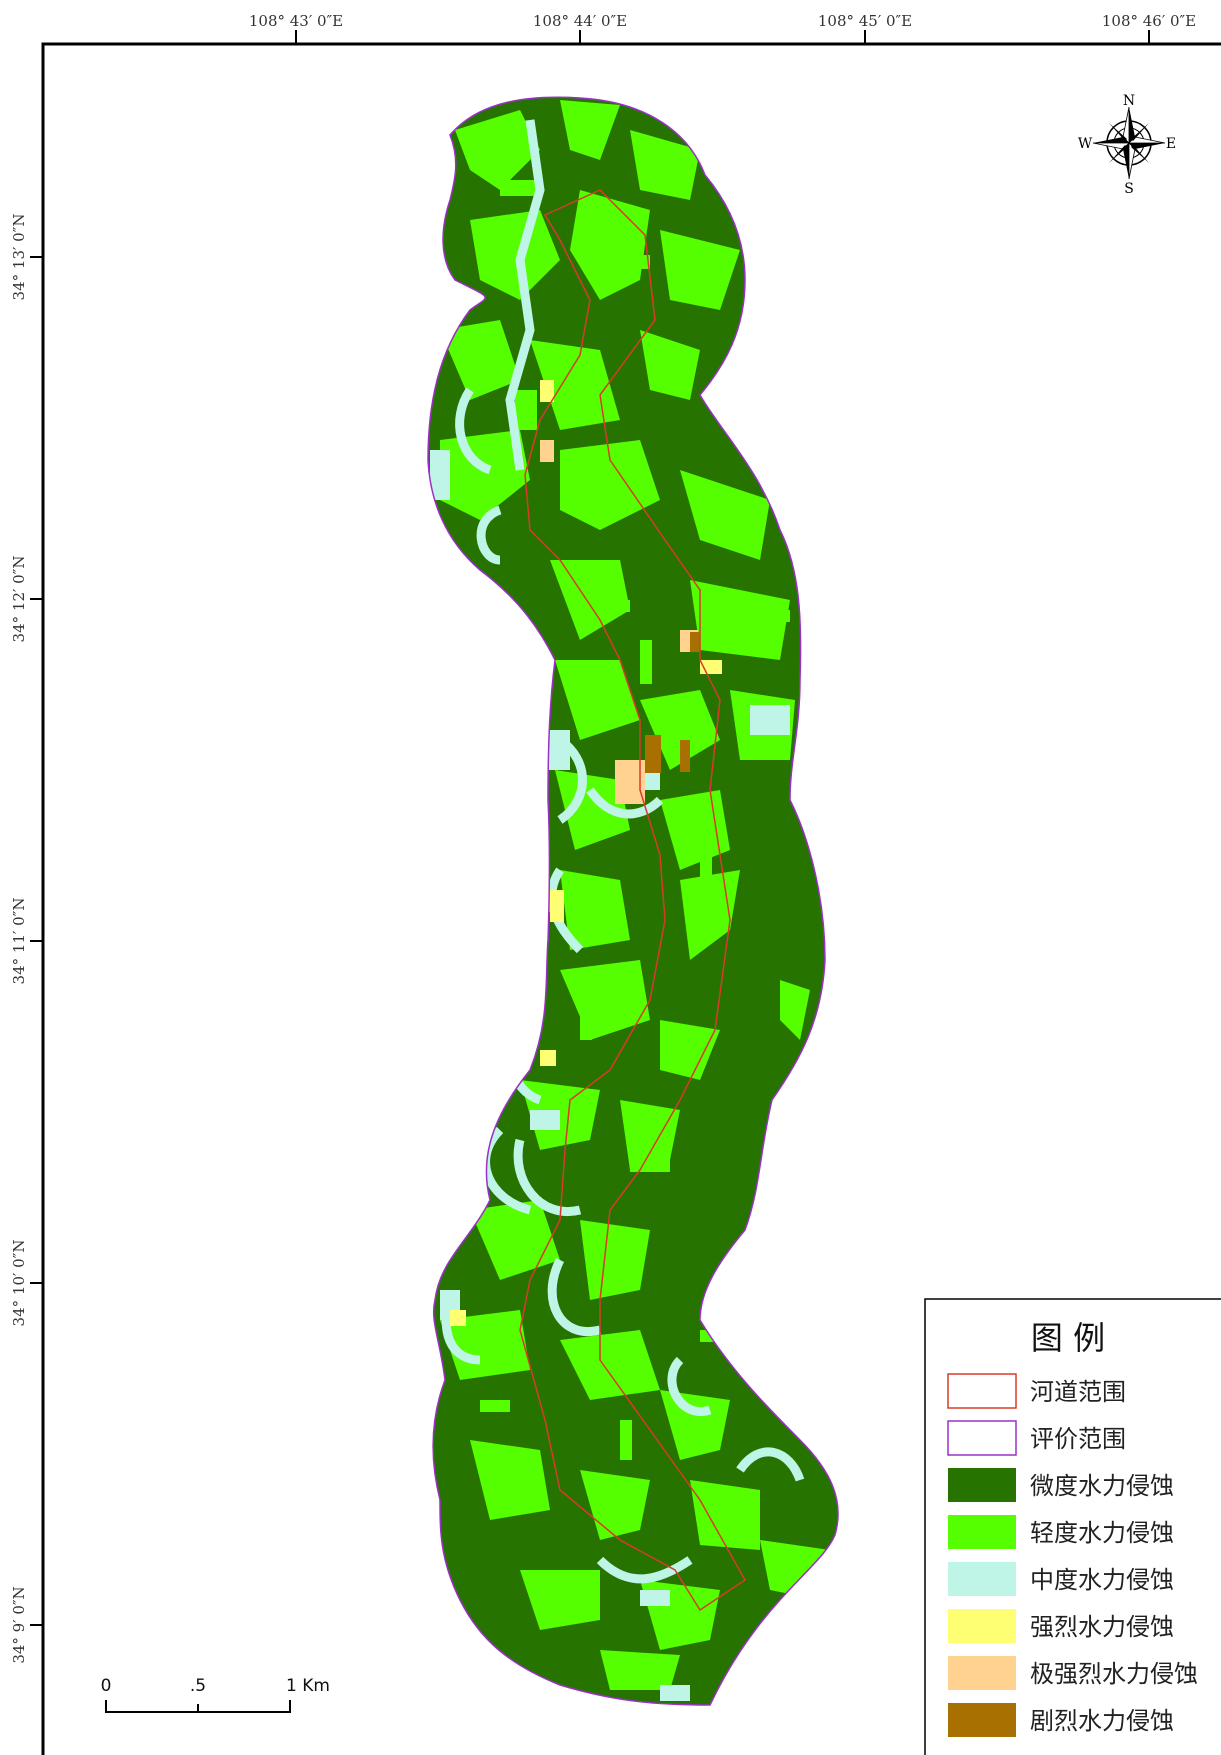  Describe the element at coordinates (19, 941) in the screenshot. I see `latitude-label: 34° 11′ 0″N` at that location.